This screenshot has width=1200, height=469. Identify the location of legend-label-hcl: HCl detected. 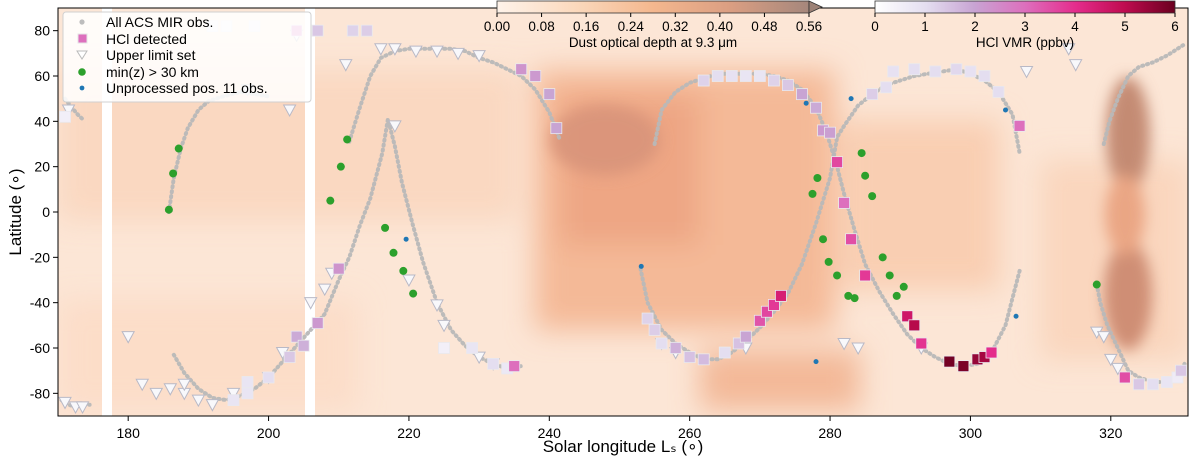
(146, 39).